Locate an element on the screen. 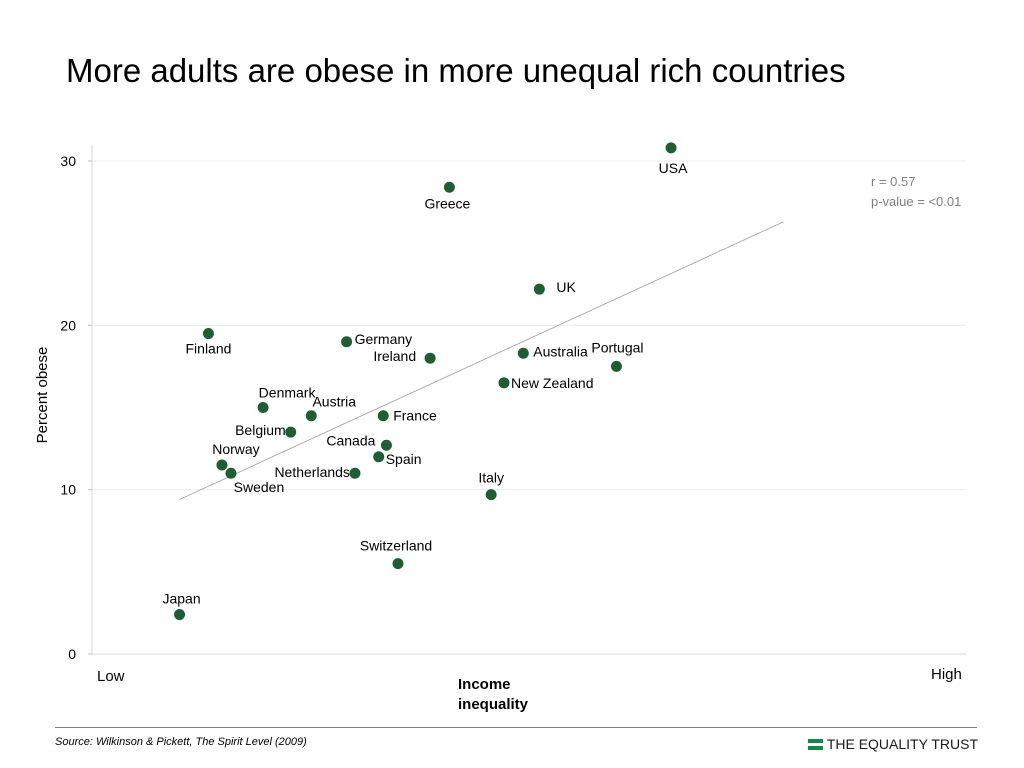 Image resolution: width=1024 pixels, height=768 pixels. brand-name: THE EQUALITY TRUST is located at coordinates (902, 744).